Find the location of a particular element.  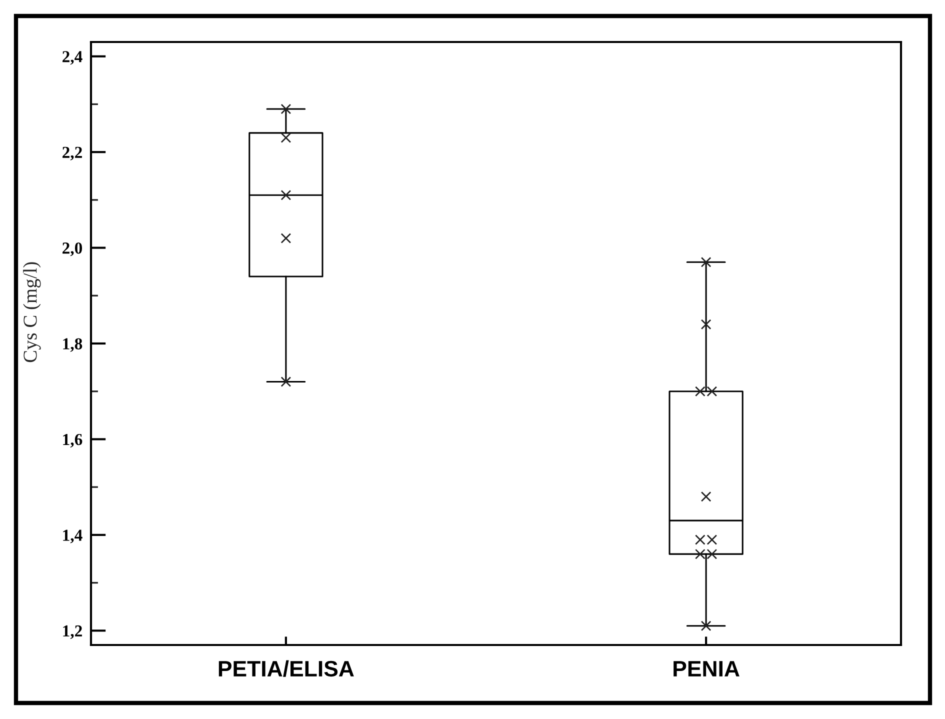

x-tick-label: PENIA is located at coordinates (707, 668).